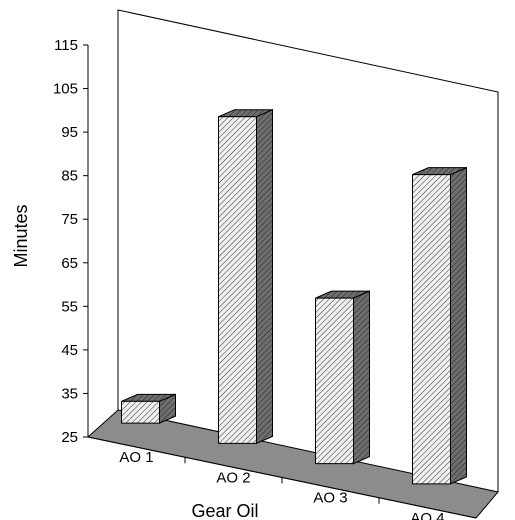 The image size is (515, 520). Describe the element at coordinates (69, 219) in the screenshot. I see `y-tick-label: 75` at that location.